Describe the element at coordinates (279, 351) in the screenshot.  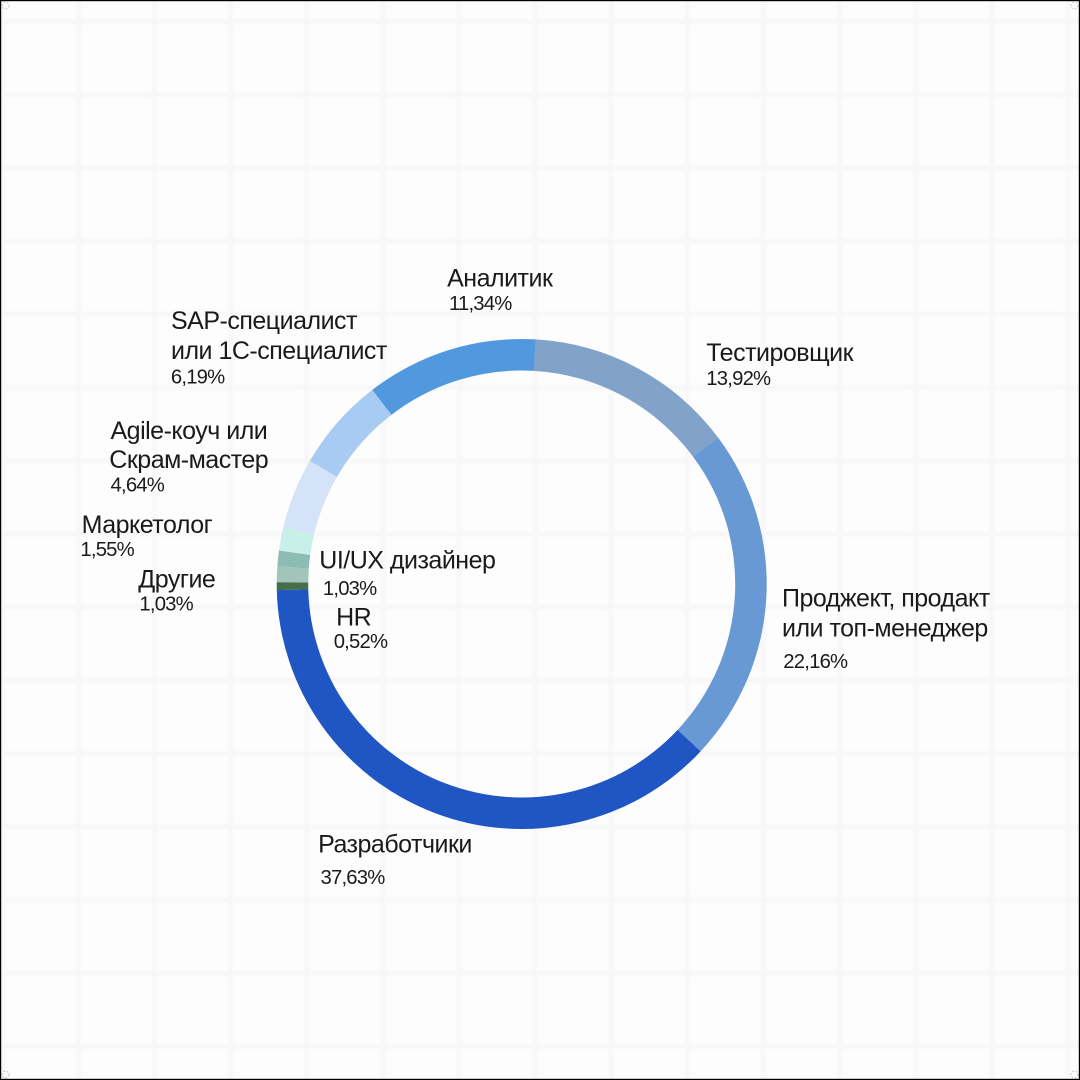
I see `svg-text: или 1С-специалист` at that location.